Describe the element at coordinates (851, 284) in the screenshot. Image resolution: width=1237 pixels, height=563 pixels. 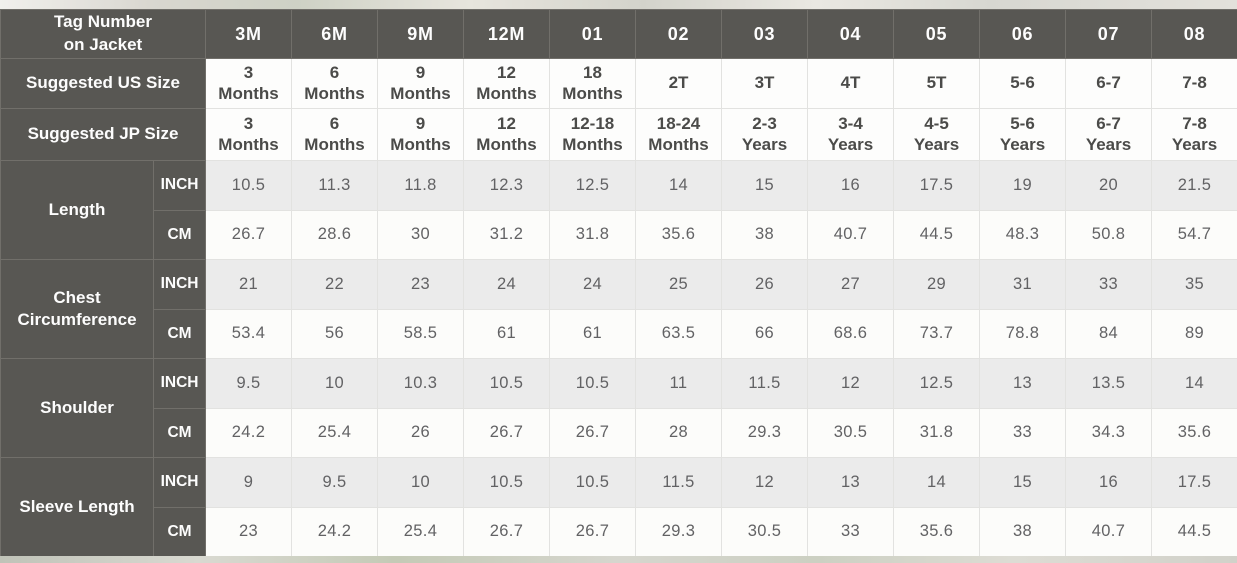
I see `measurement-inch-cell: 27` at that location.